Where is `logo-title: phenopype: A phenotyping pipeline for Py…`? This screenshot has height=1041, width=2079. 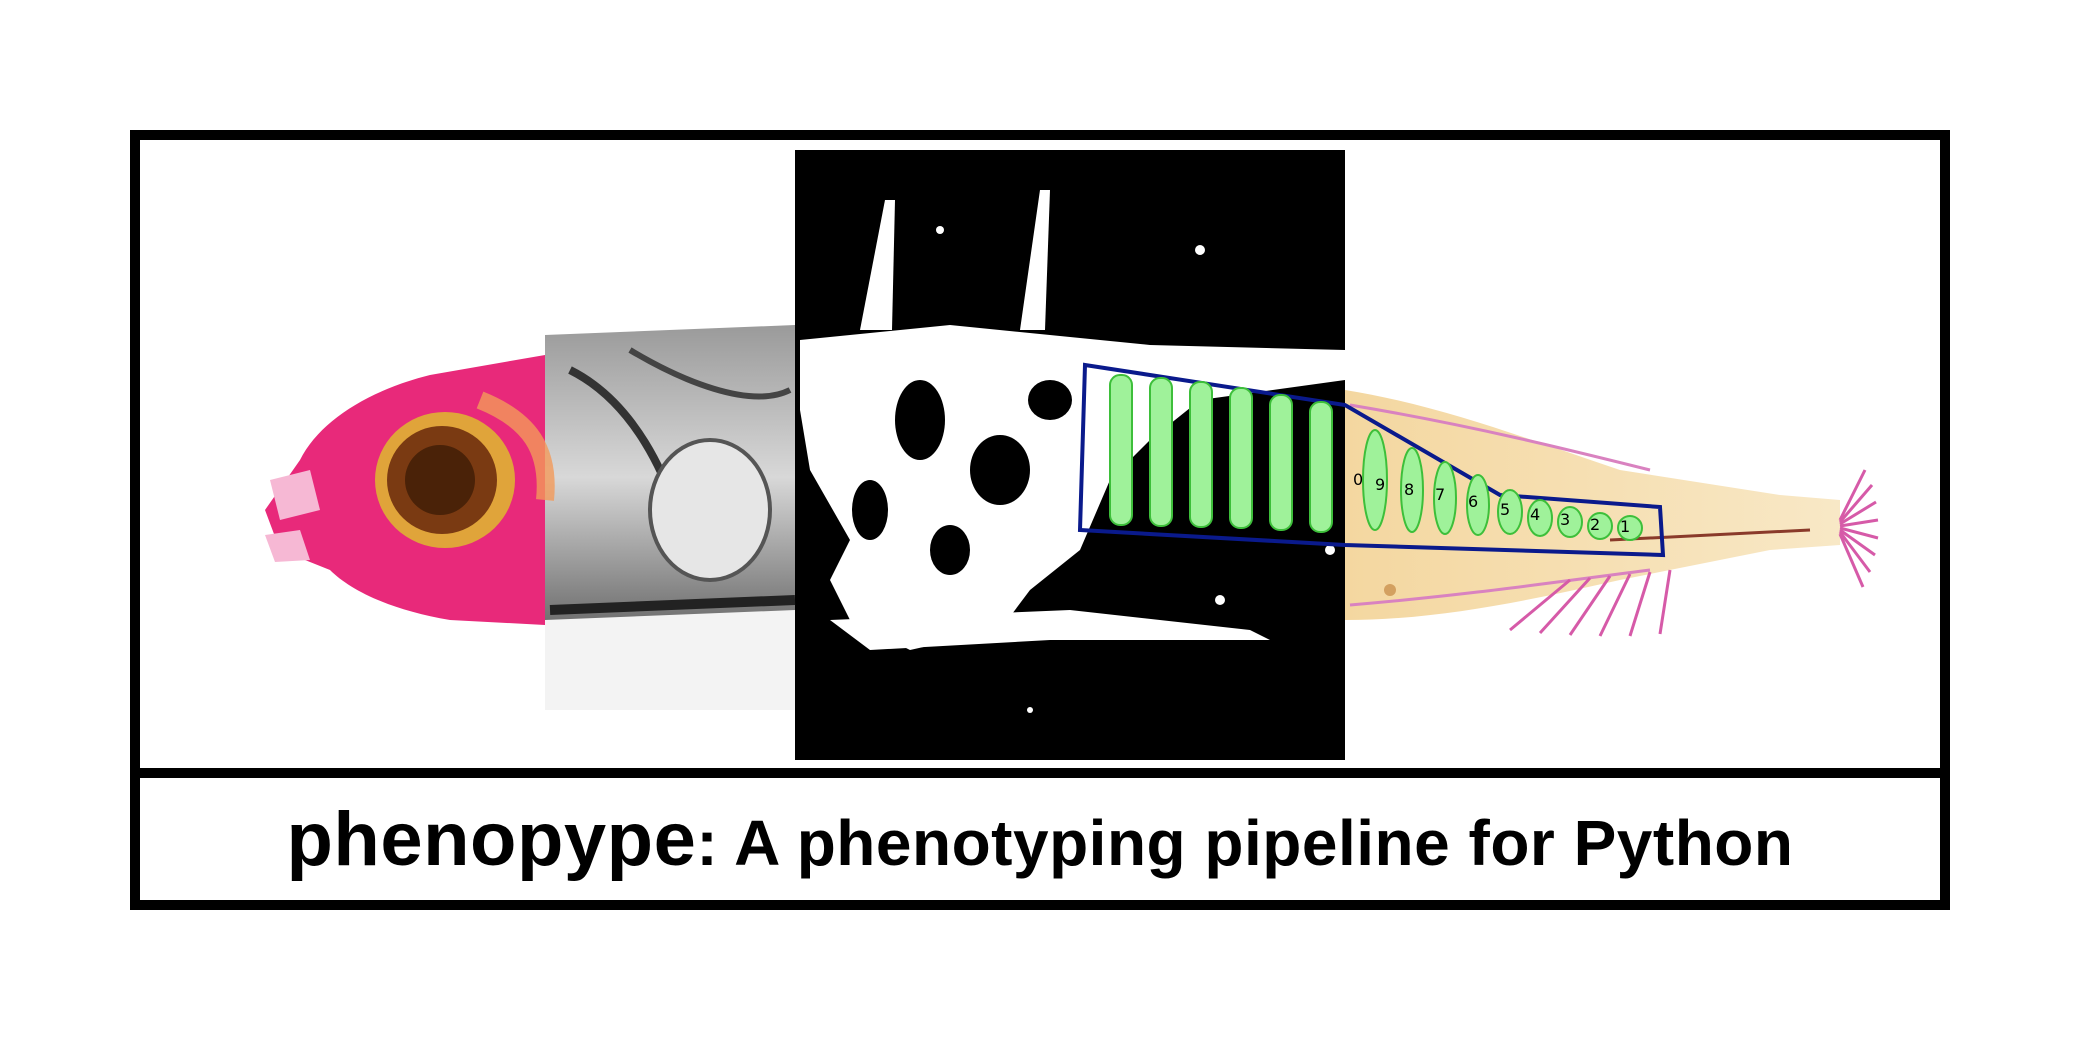 logo-title: phenopype: A phenotyping pipeline for Py… is located at coordinates (1040, 839).